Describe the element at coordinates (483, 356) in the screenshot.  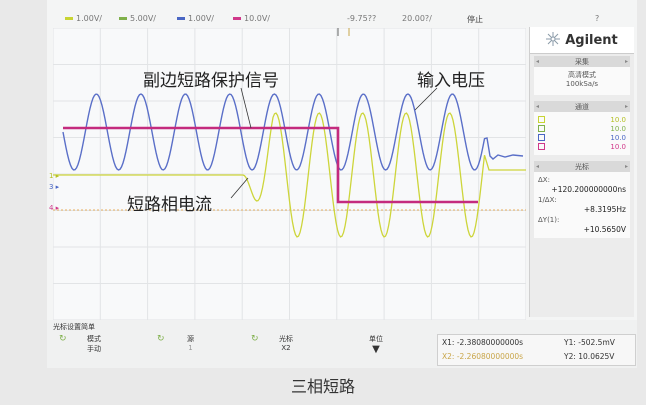
I see `readout-x2: X2: -2.26080000000s` at that location.